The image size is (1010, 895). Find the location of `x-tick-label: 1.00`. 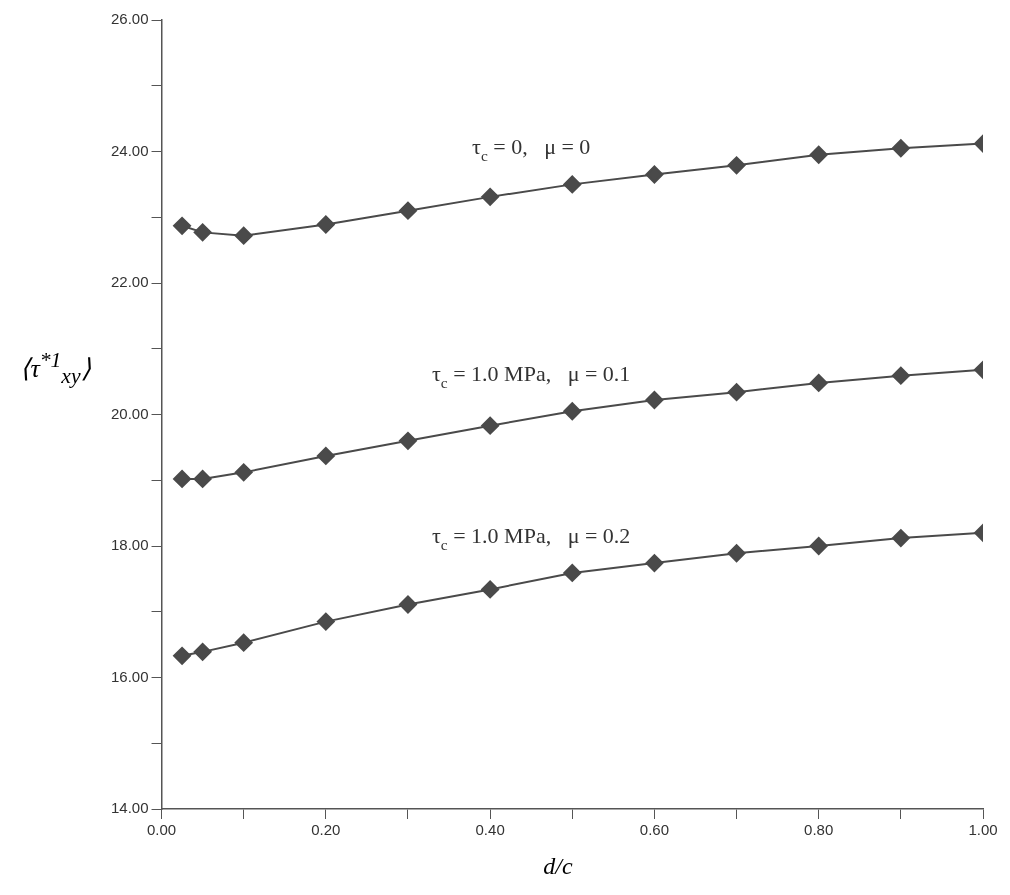

x-tick-label: 1.00 is located at coordinates (983, 830).